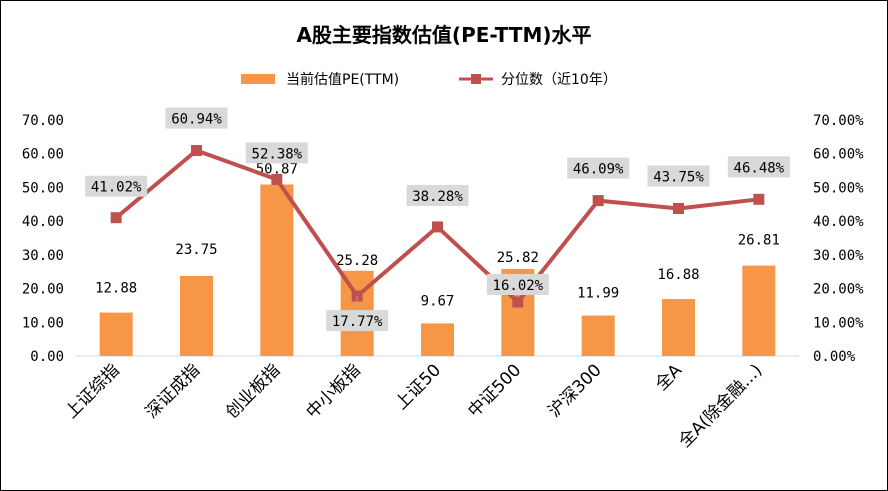 The image size is (888, 491). Describe the element at coordinates (838, 188) in the screenshot. I see `y-right-tick-label: 50.00%` at that location.